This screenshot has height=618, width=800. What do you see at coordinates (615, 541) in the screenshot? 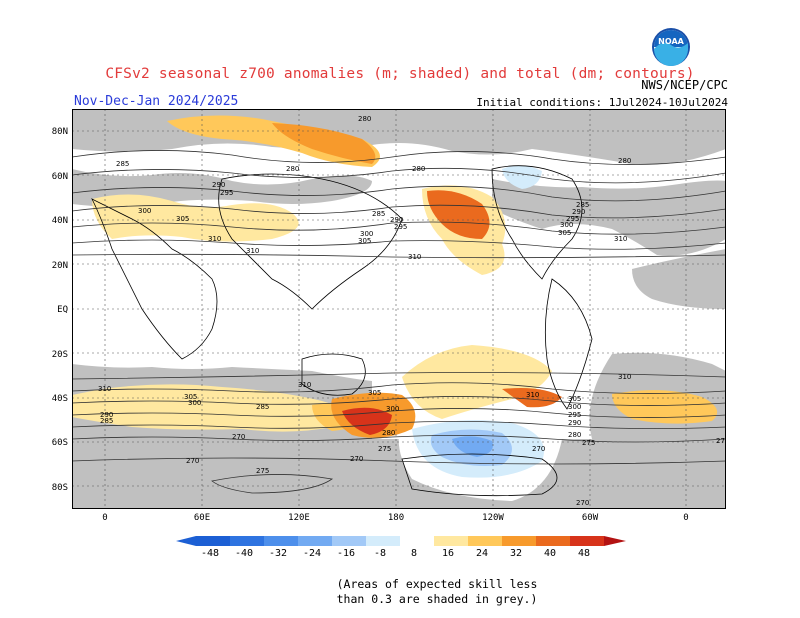
I see `colorbar-max-arrow` at bounding box center [615, 541].